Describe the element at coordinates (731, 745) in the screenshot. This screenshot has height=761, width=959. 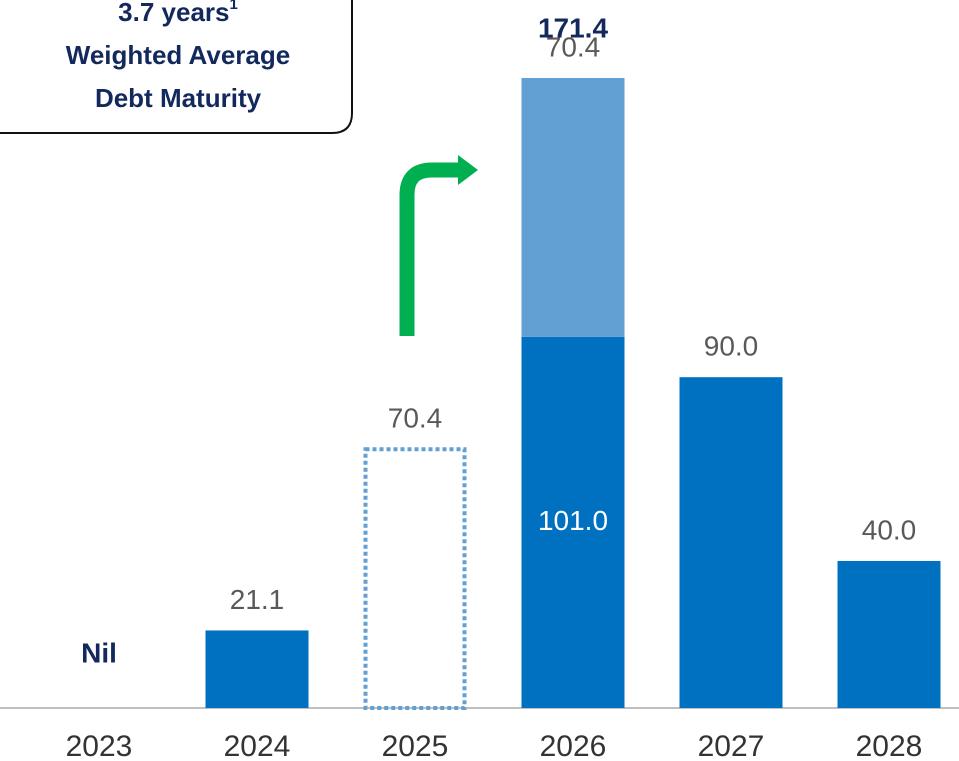
I see `x-tick-label: 2027` at that location.